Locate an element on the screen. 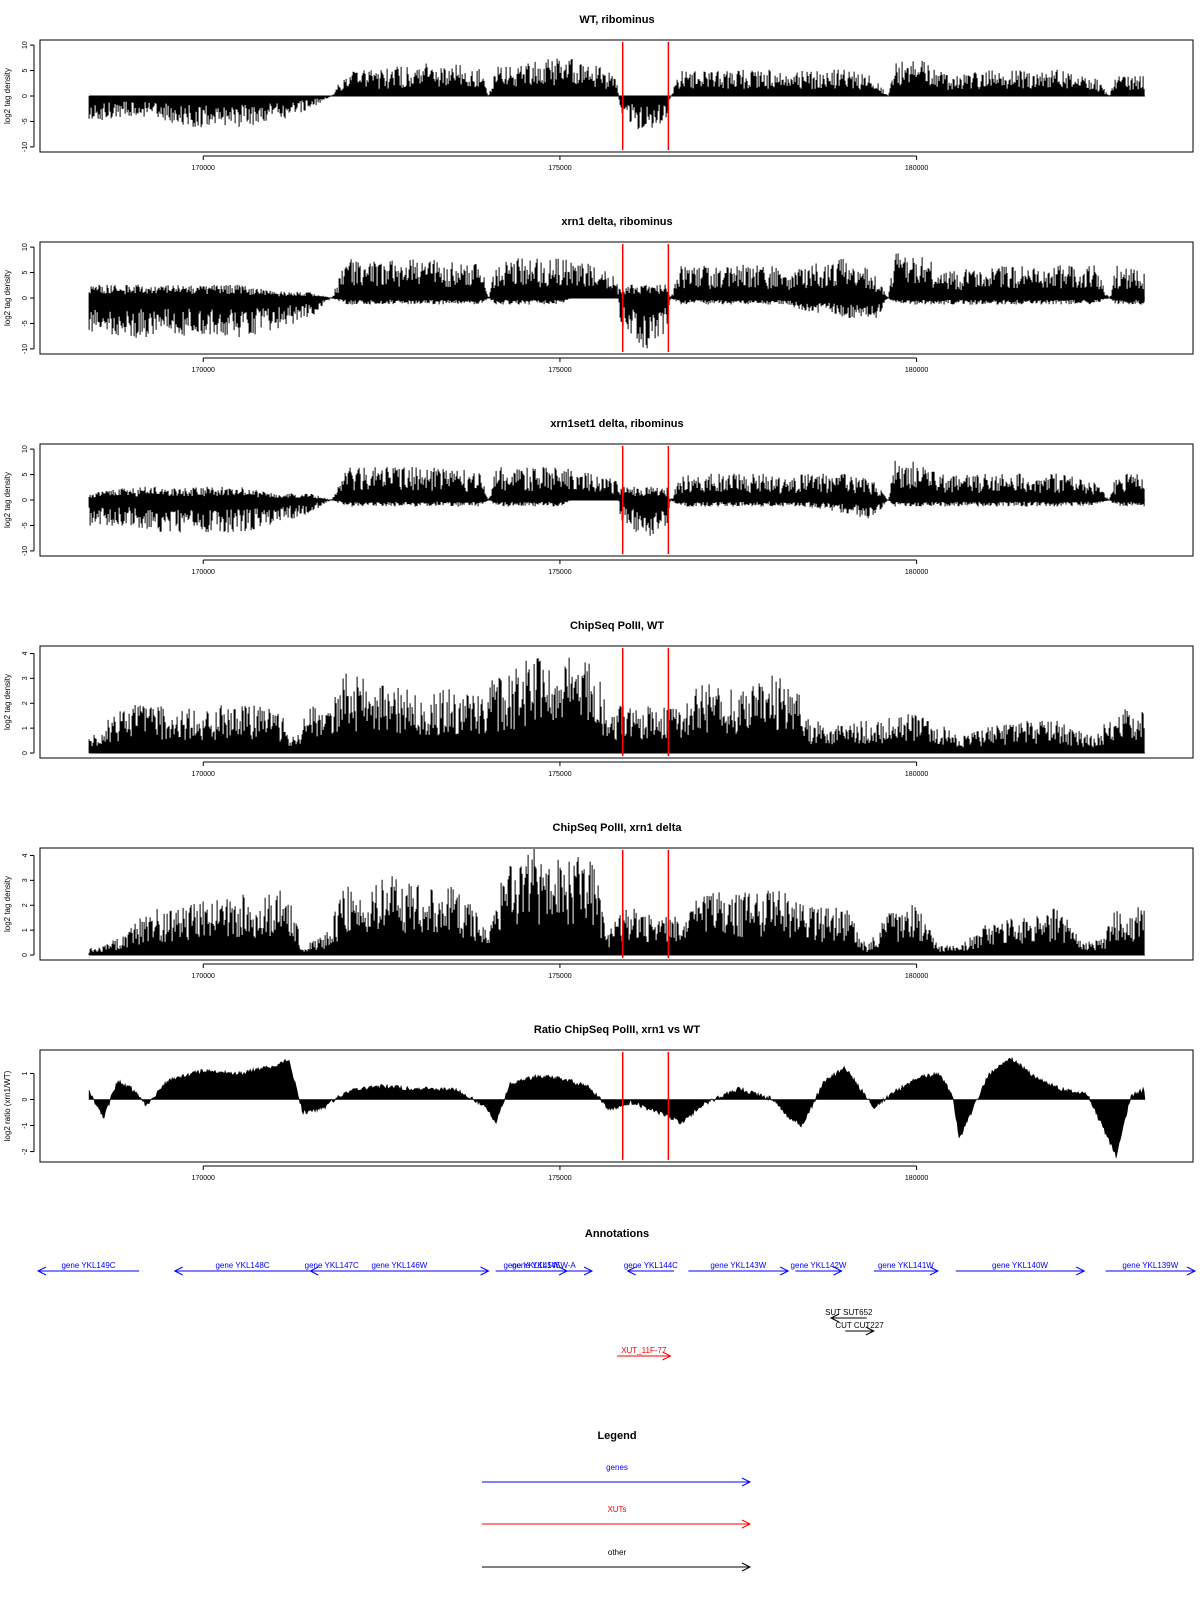 This screenshot has width=1200, height=1605. y-tick-label: -2 is located at coordinates (25, 1151).